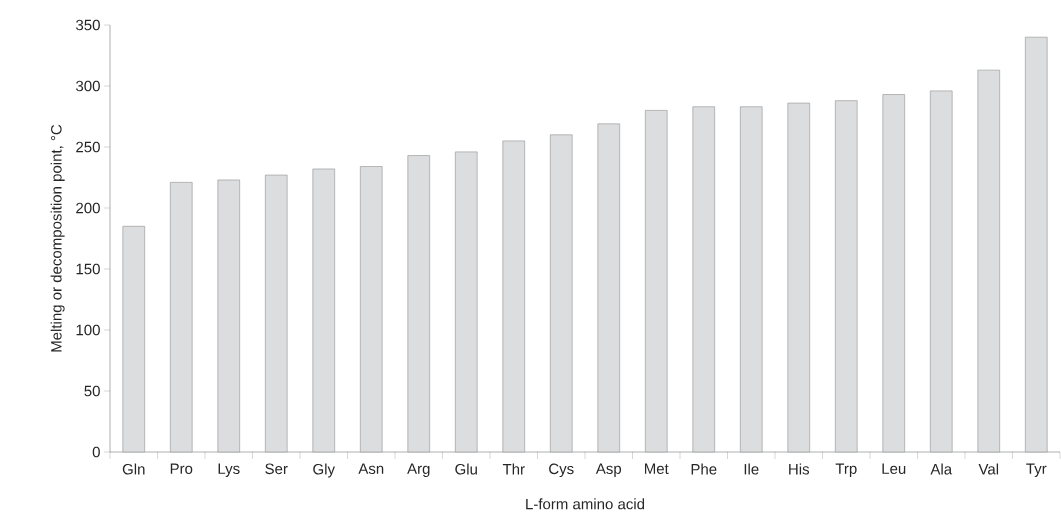  What do you see at coordinates (988, 469) in the screenshot?
I see `x-tick-label: Val` at bounding box center [988, 469].